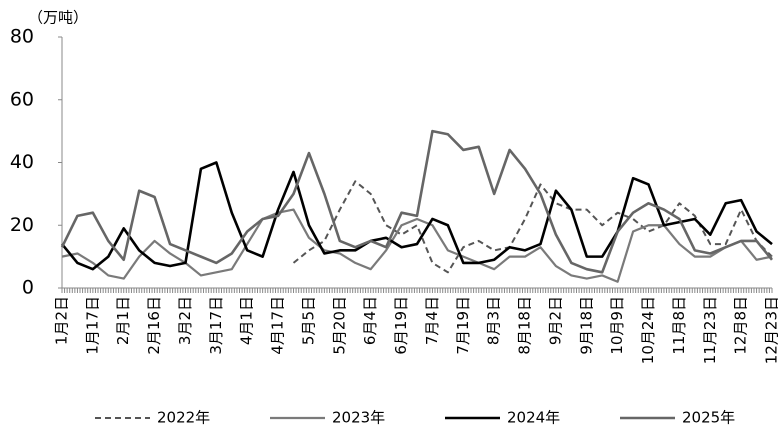 The image size is (782, 439). Describe the element at coordinates (22, 37) in the screenshot. I see `y-tick-label: 80` at that location.